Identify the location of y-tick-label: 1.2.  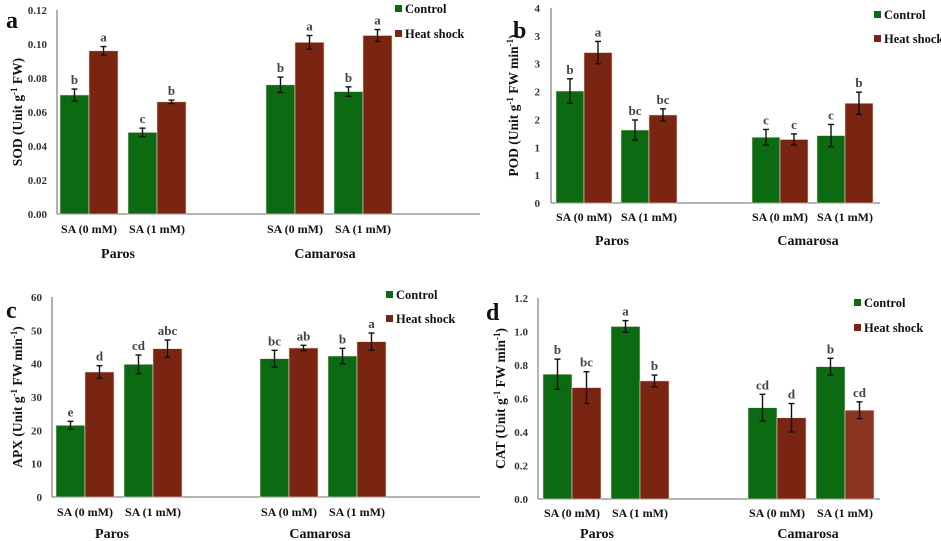
(521, 299).